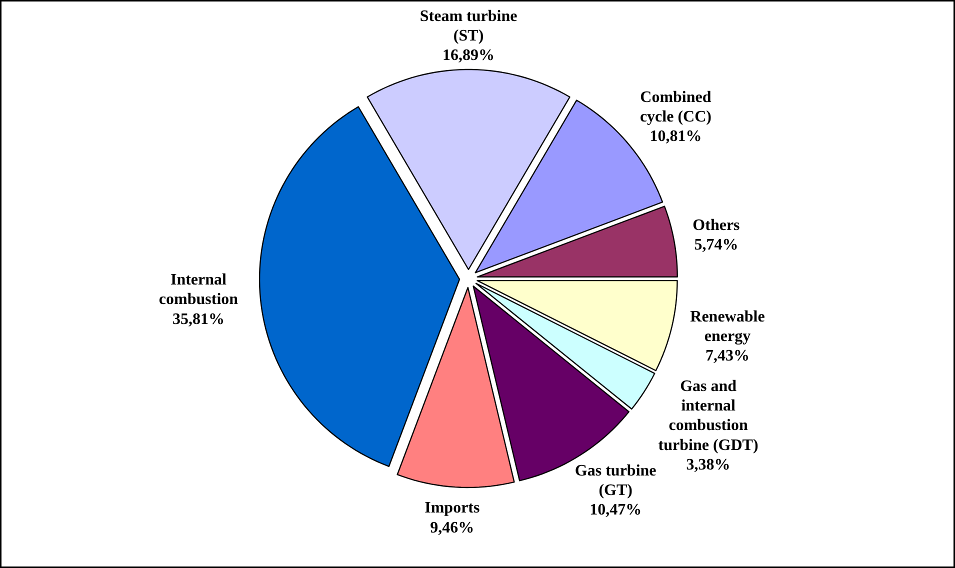 Image resolution: width=955 pixels, height=568 pixels. Describe the element at coordinates (716, 245) in the screenshot. I see `data-label: 5,74%` at that location.